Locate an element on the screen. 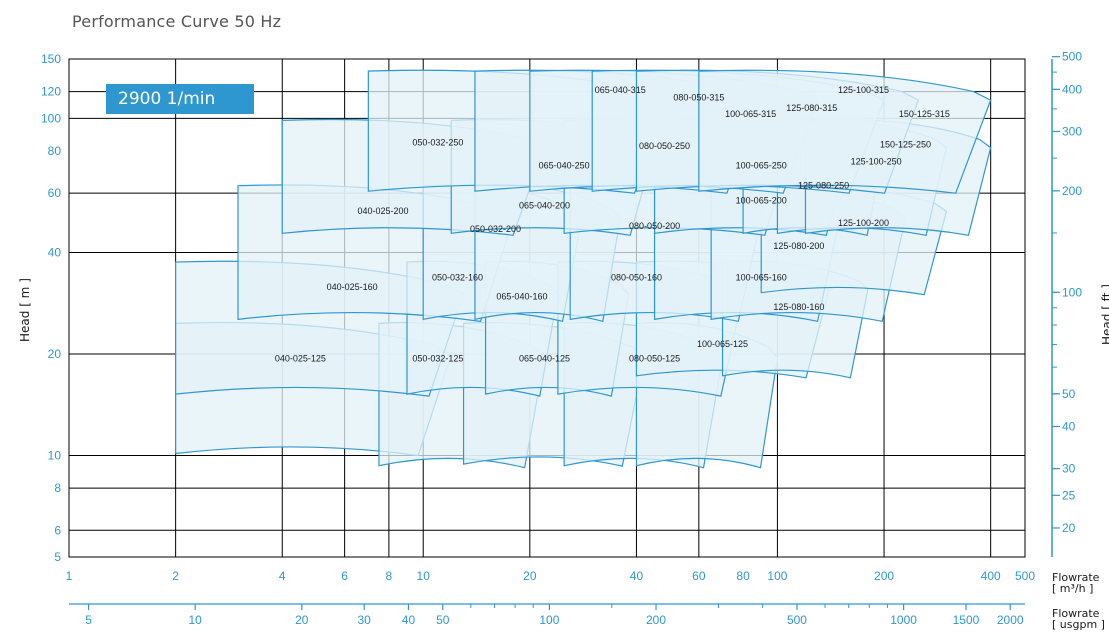 The image size is (1109, 639). x-tick-label-10: 10 is located at coordinates (424, 576).